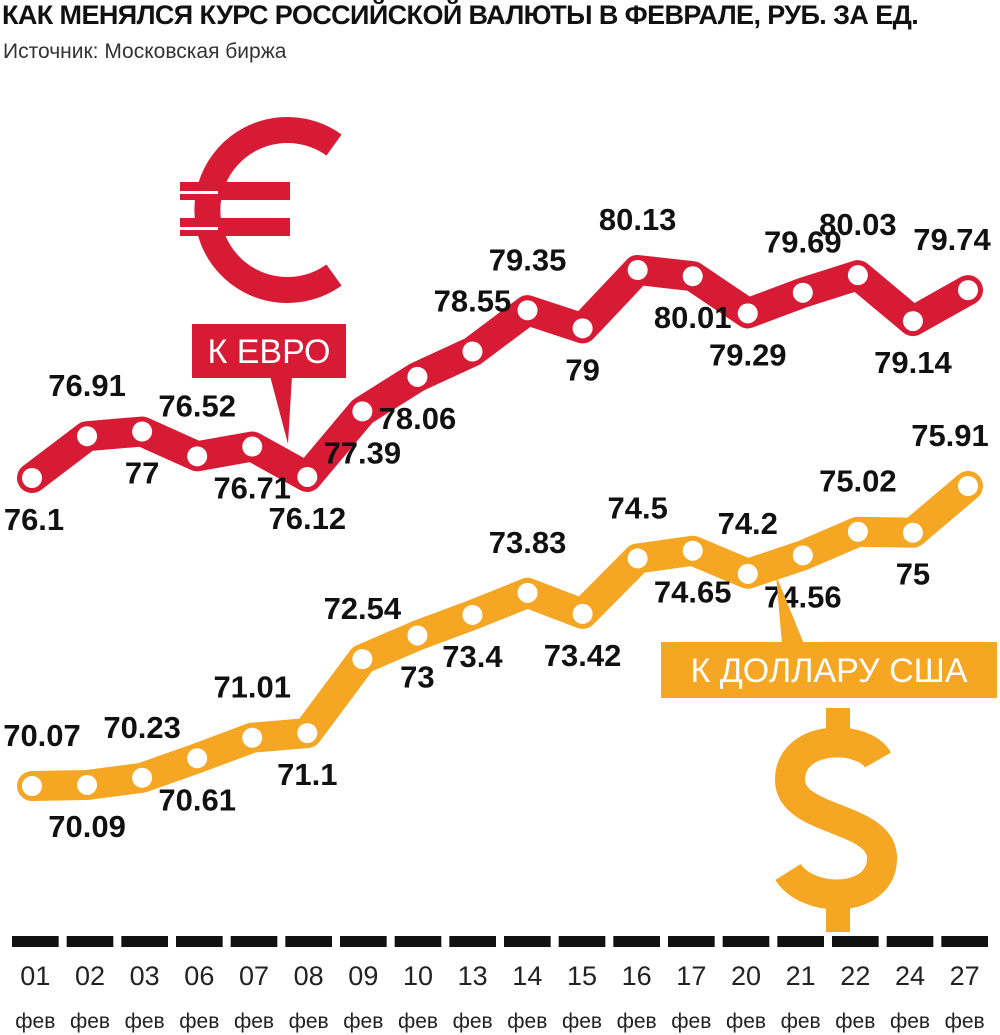  I want to click on euro-data-label: 78.06, so click(418, 418).